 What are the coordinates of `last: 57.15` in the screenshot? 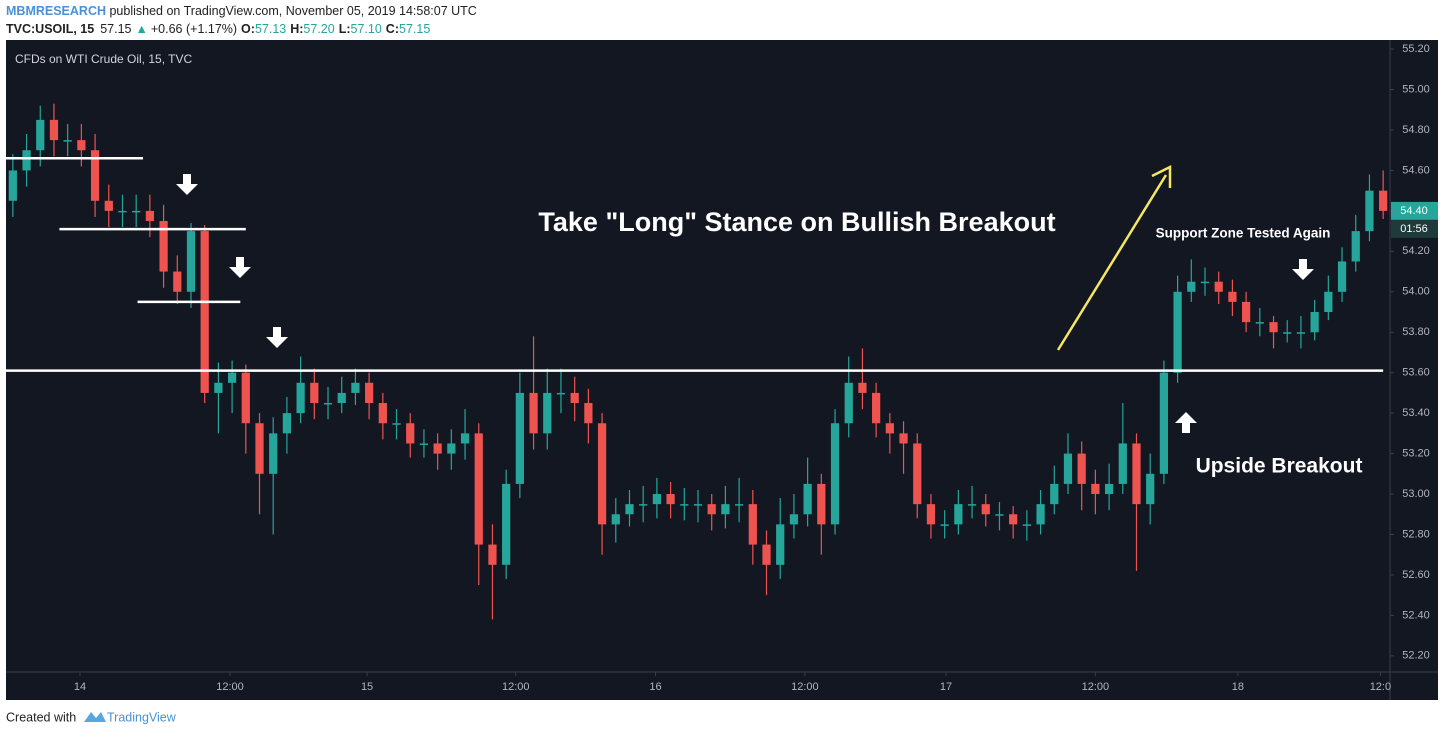 It's located at (115, 29).